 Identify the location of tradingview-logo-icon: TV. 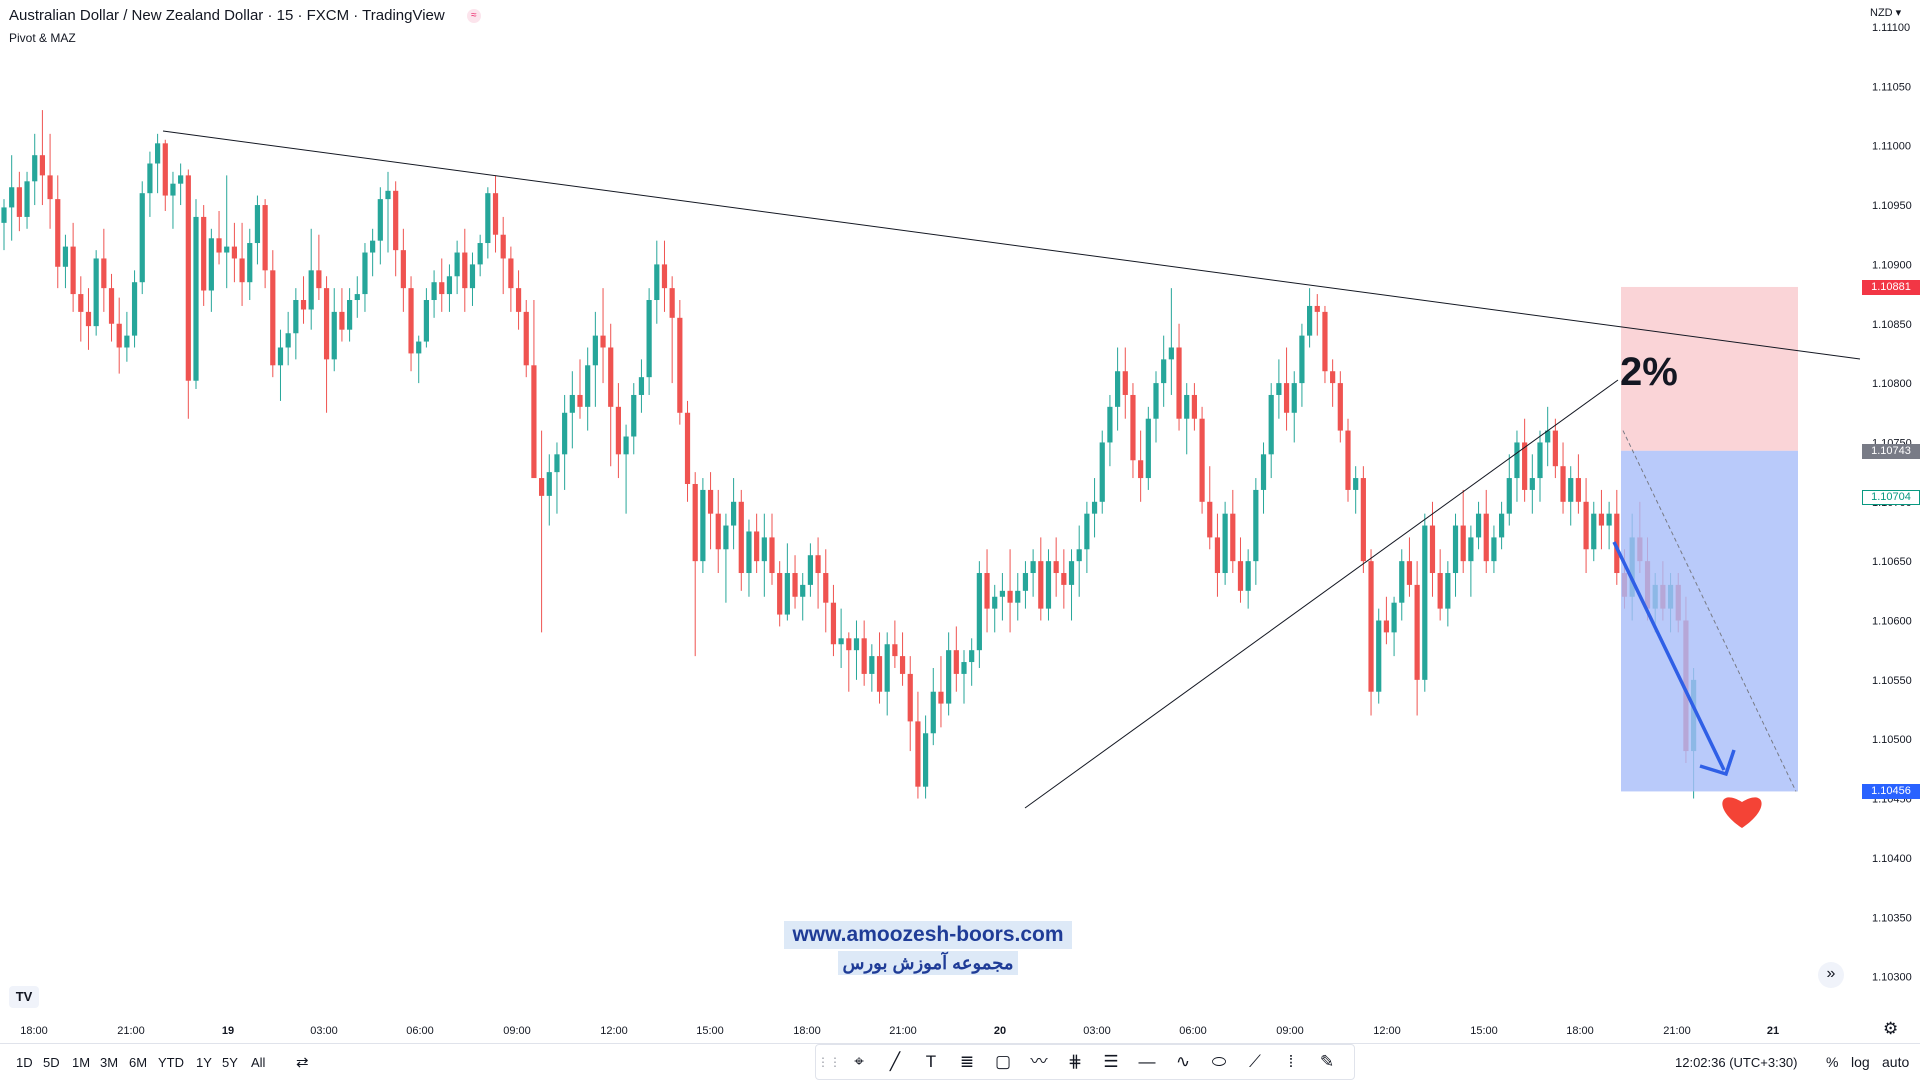
(24, 997).